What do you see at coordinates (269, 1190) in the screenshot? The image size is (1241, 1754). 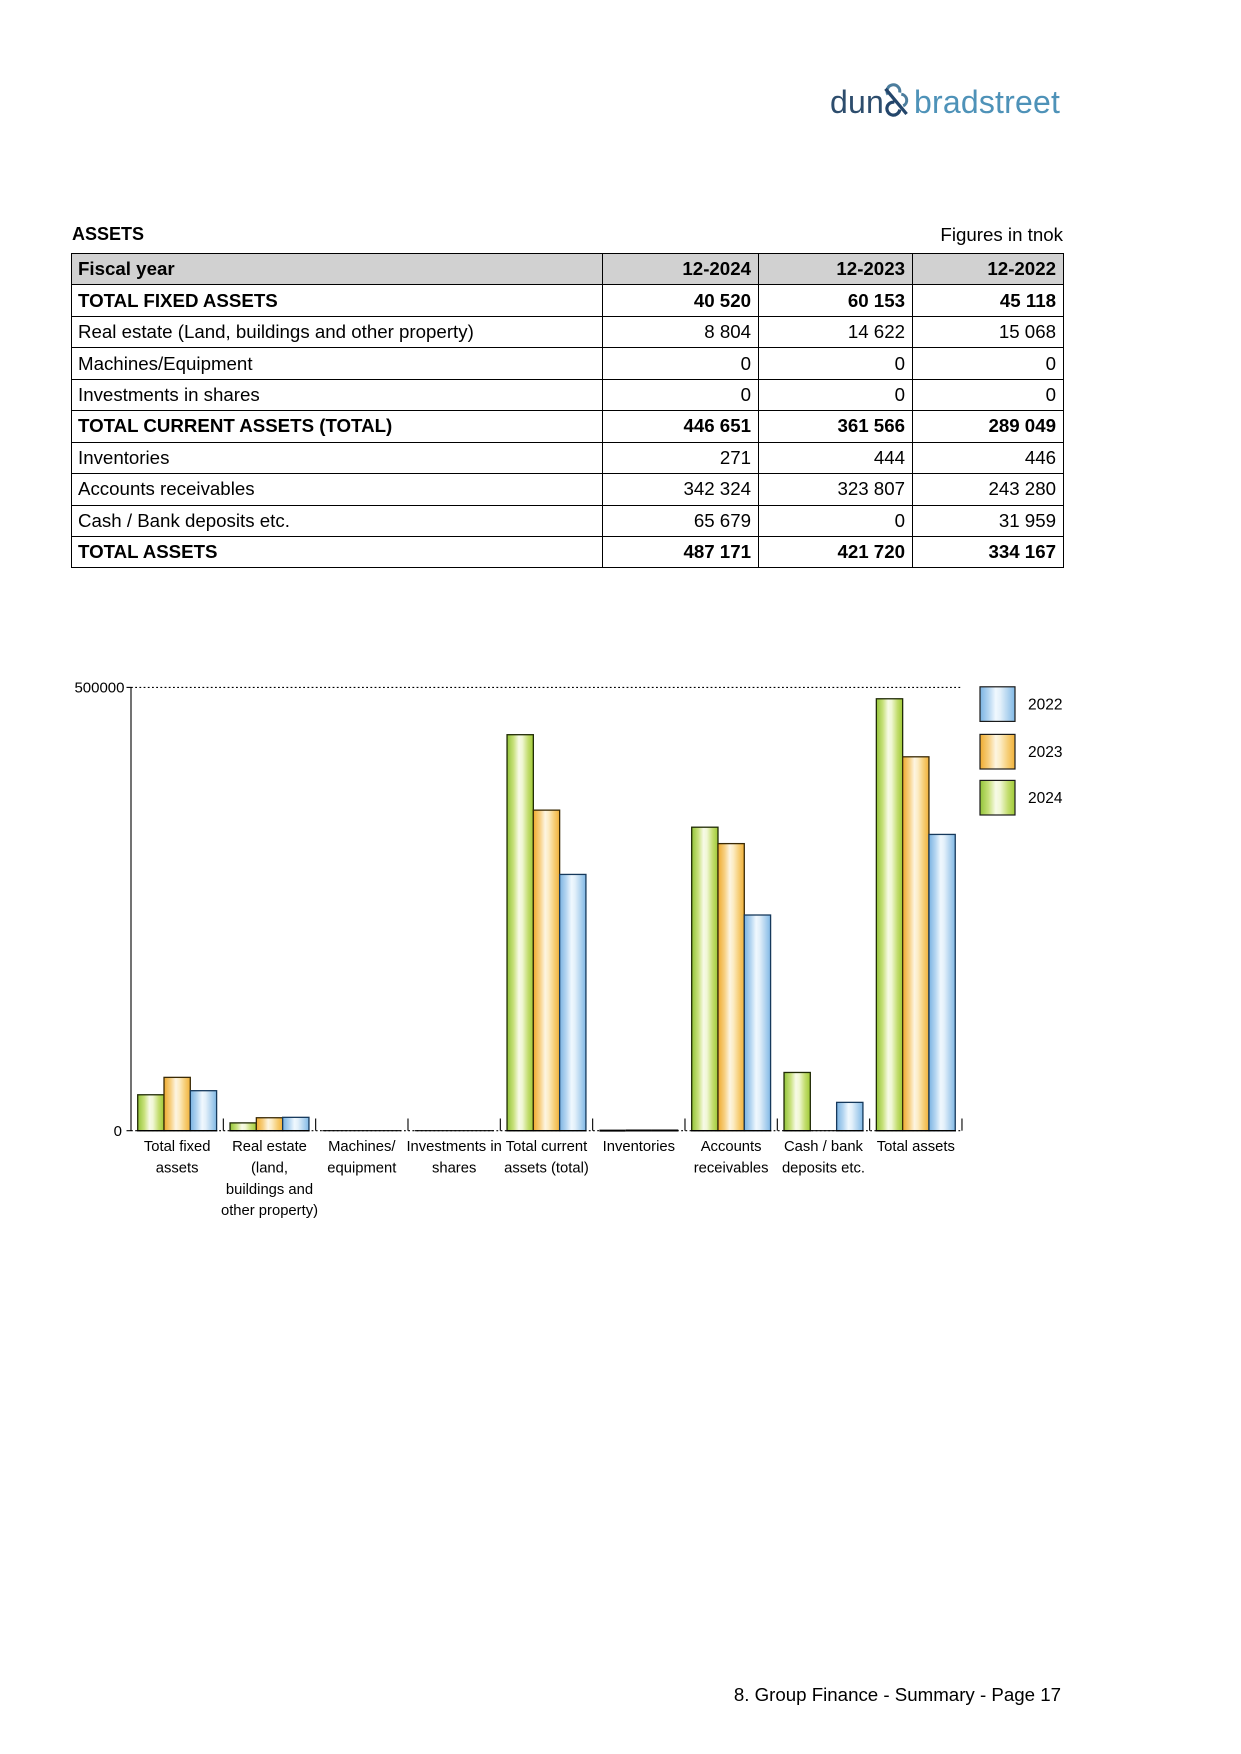 I see `svg-text: buildings and` at bounding box center [269, 1190].